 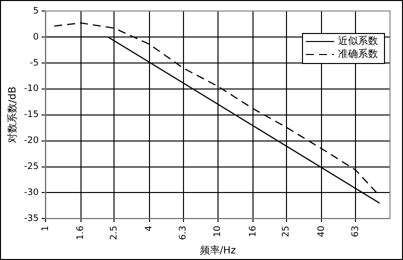 What do you see at coordinates (35, 37) in the screenshot?
I see `y-tick-label: 0` at bounding box center [35, 37].